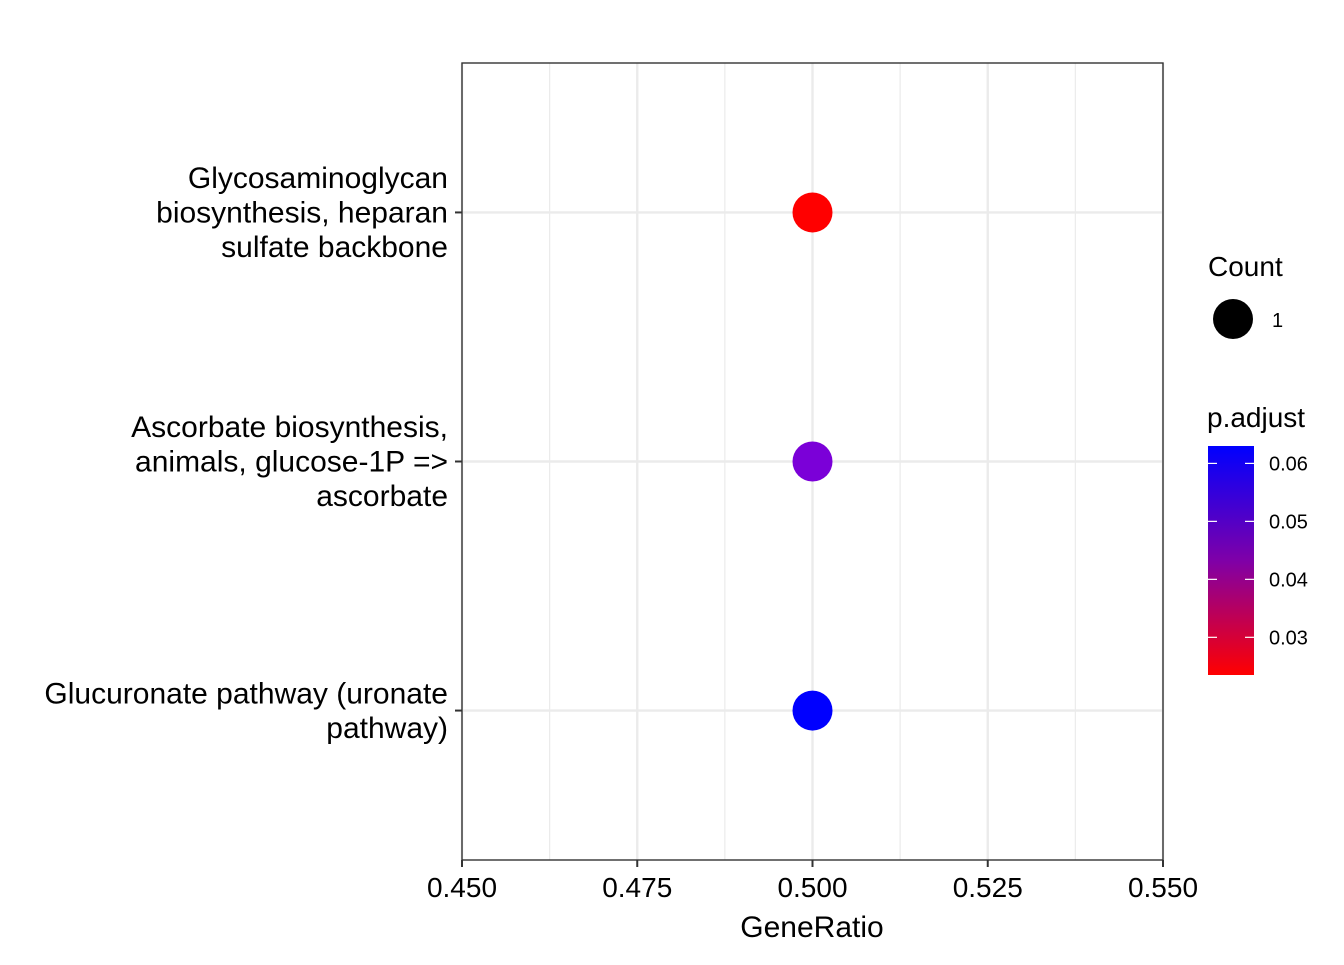 The width and height of the screenshot is (1344, 965). What do you see at coordinates (1277, 321) in the screenshot?
I see `legend-count-label: 1` at bounding box center [1277, 321].